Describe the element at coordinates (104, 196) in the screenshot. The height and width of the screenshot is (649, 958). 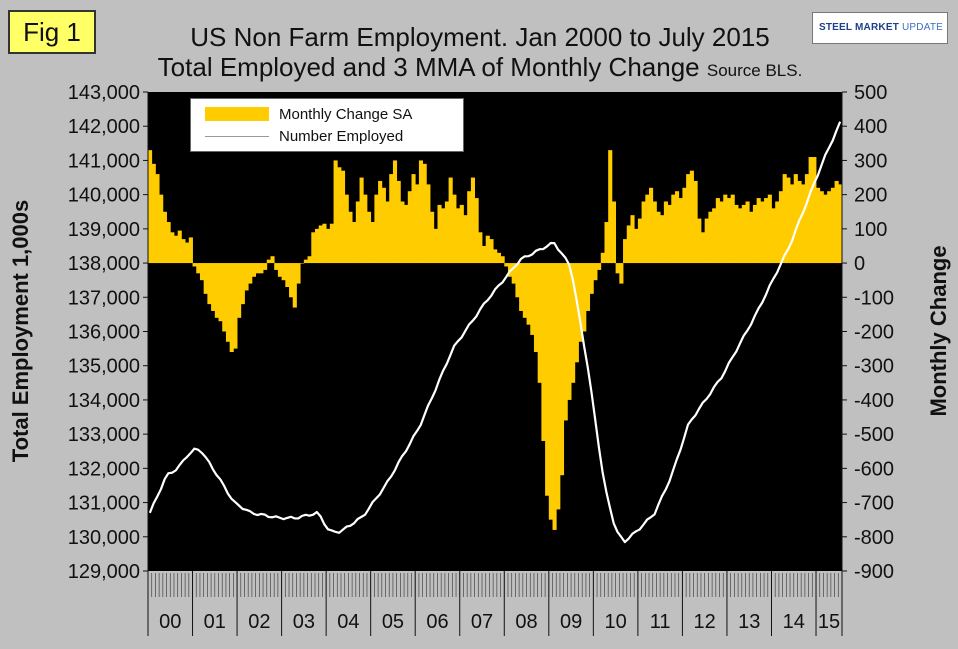
I see `left-tick-label-3: 140,000` at that location.